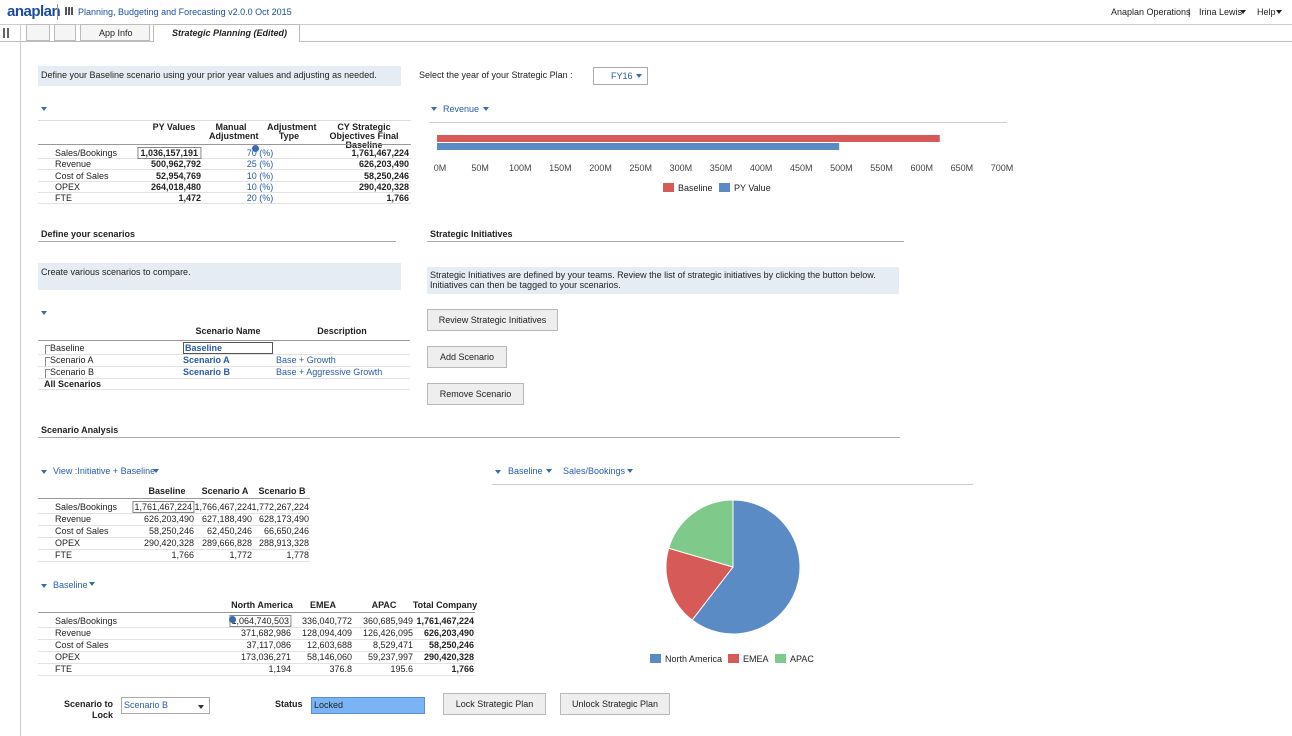  I want to click on cell: 628,173,490, so click(283, 519).